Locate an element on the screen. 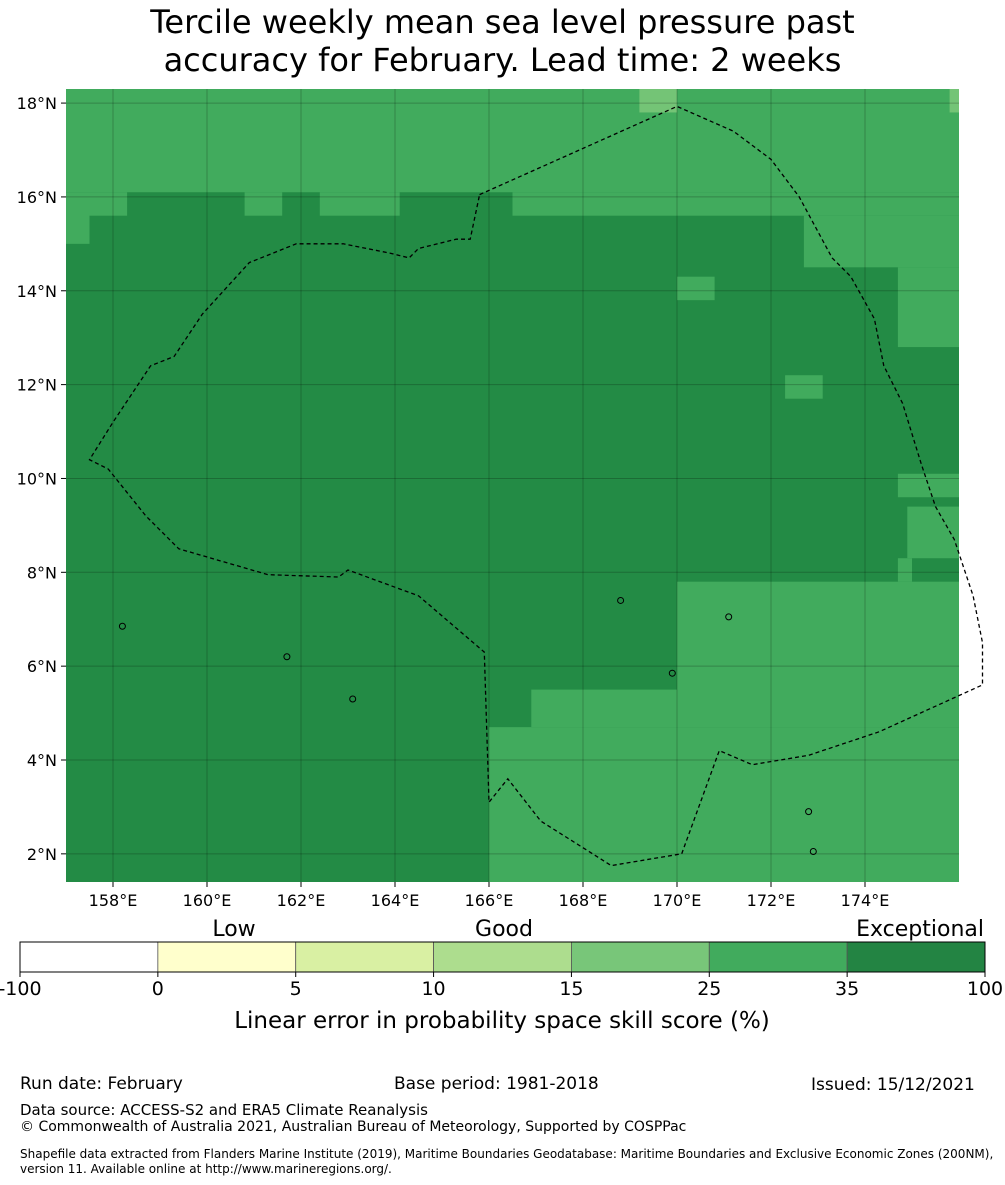  x-tick-label: 160°E is located at coordinates (207, 900).